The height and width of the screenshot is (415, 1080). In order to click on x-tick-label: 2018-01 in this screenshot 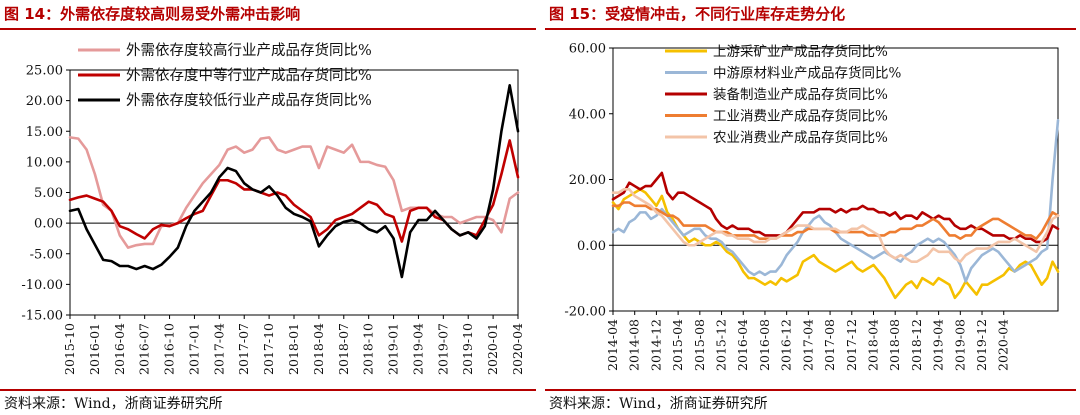, I will do `click(293, 349)`.